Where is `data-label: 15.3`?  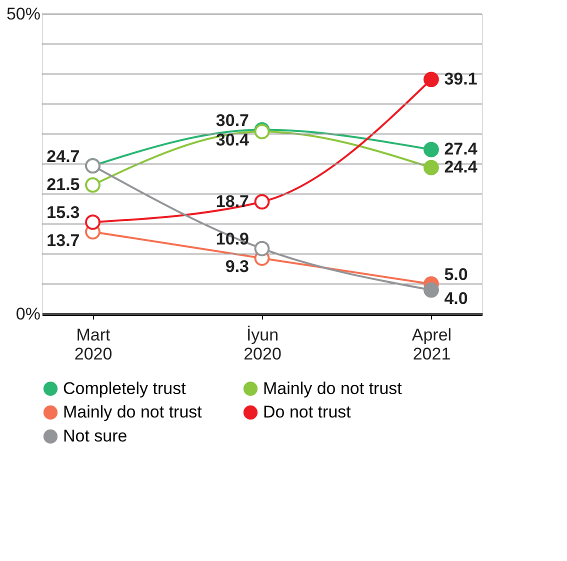
data-label: 15.3 is located at coordinates (63, 212).